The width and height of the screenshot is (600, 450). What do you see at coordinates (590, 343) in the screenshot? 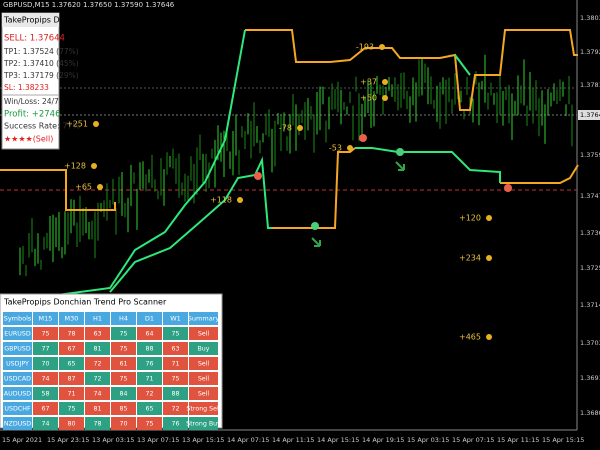
I see `price-label: 1.37030` at bounding box center [590, 343].